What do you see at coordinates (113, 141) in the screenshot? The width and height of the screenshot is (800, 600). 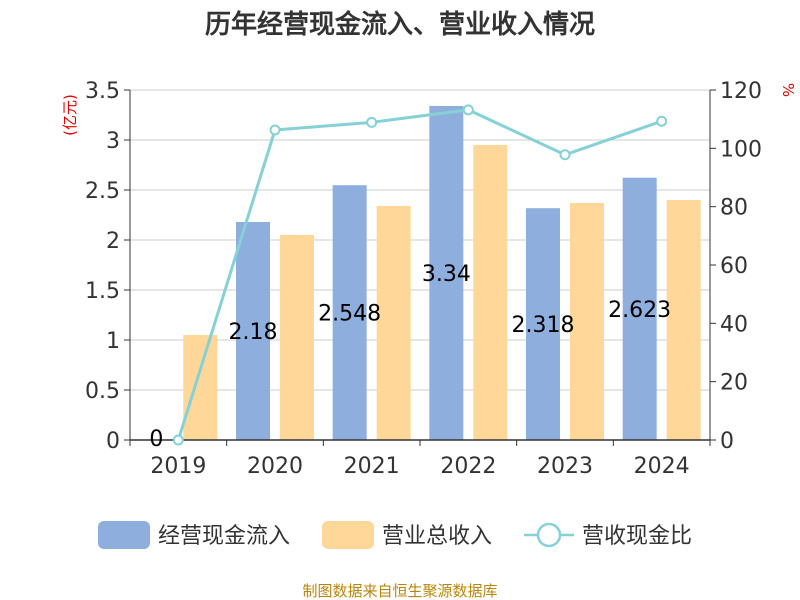 I see `left-tick-label: 3` at bounding box center [113, 141].